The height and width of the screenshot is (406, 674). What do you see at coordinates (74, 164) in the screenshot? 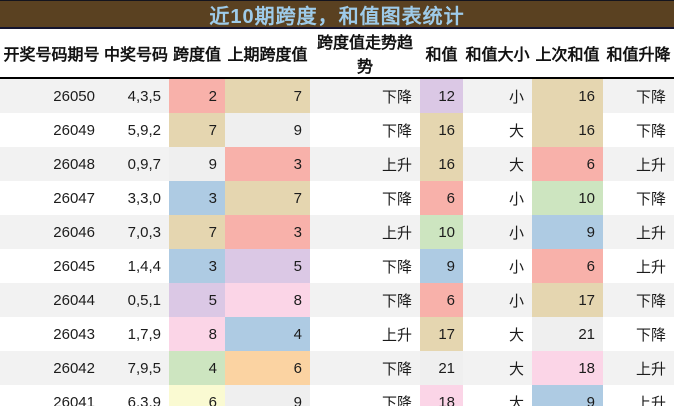
I see `cell-period: 26048` at bounding box center [74, 164].